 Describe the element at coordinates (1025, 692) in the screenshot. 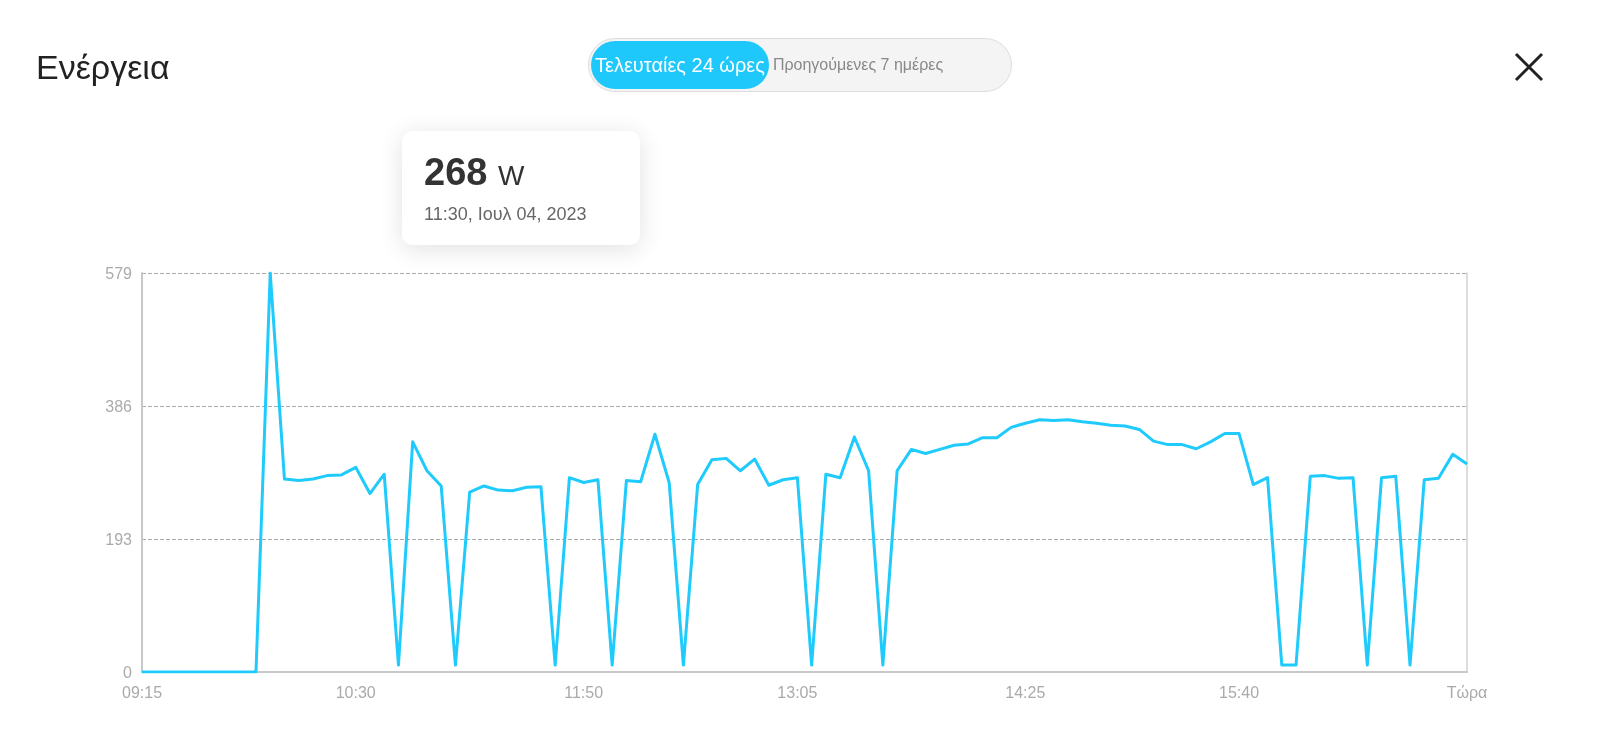

I see `x-tick-label: 14:25` at that location.